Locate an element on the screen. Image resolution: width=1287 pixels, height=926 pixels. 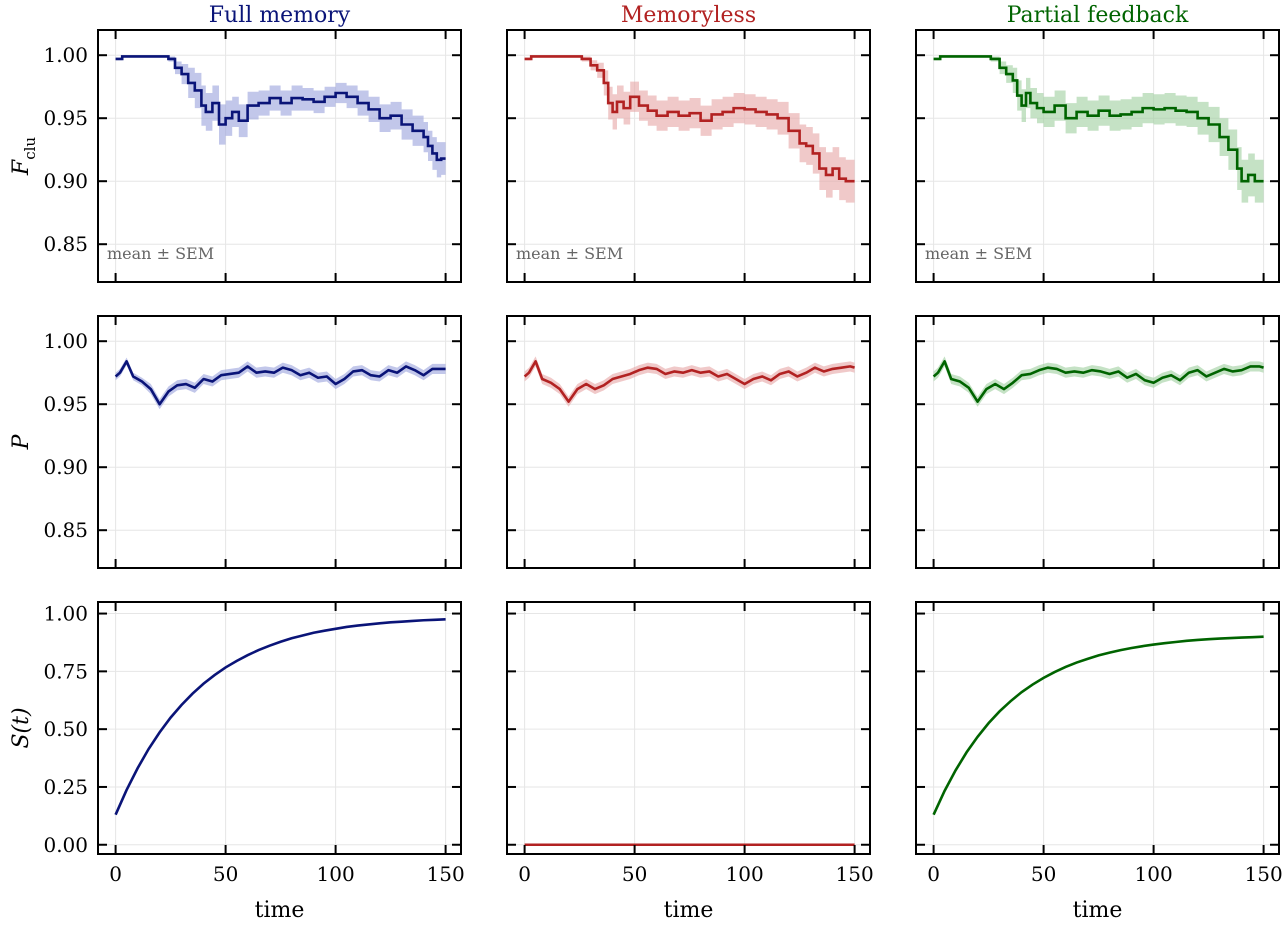
y-tick-label: 0.25 is located at coordinates (65, 787).